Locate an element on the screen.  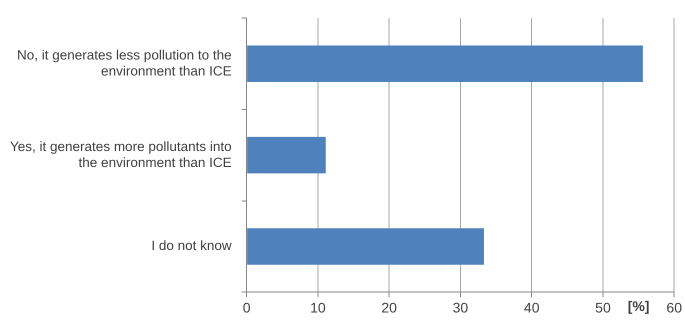
x-tick-label: 30 is located at coordinates (460, 307).